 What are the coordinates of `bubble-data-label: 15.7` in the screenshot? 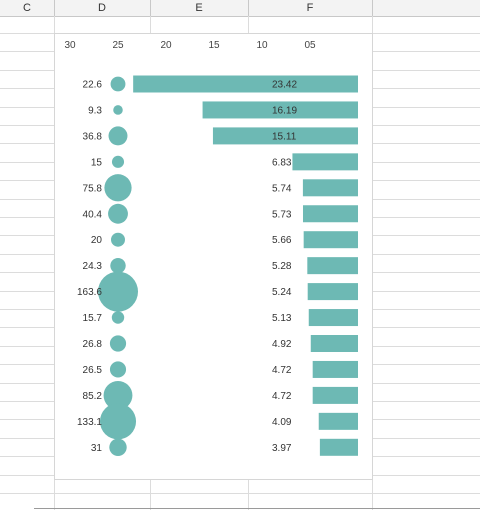 It's located at (93, 318).